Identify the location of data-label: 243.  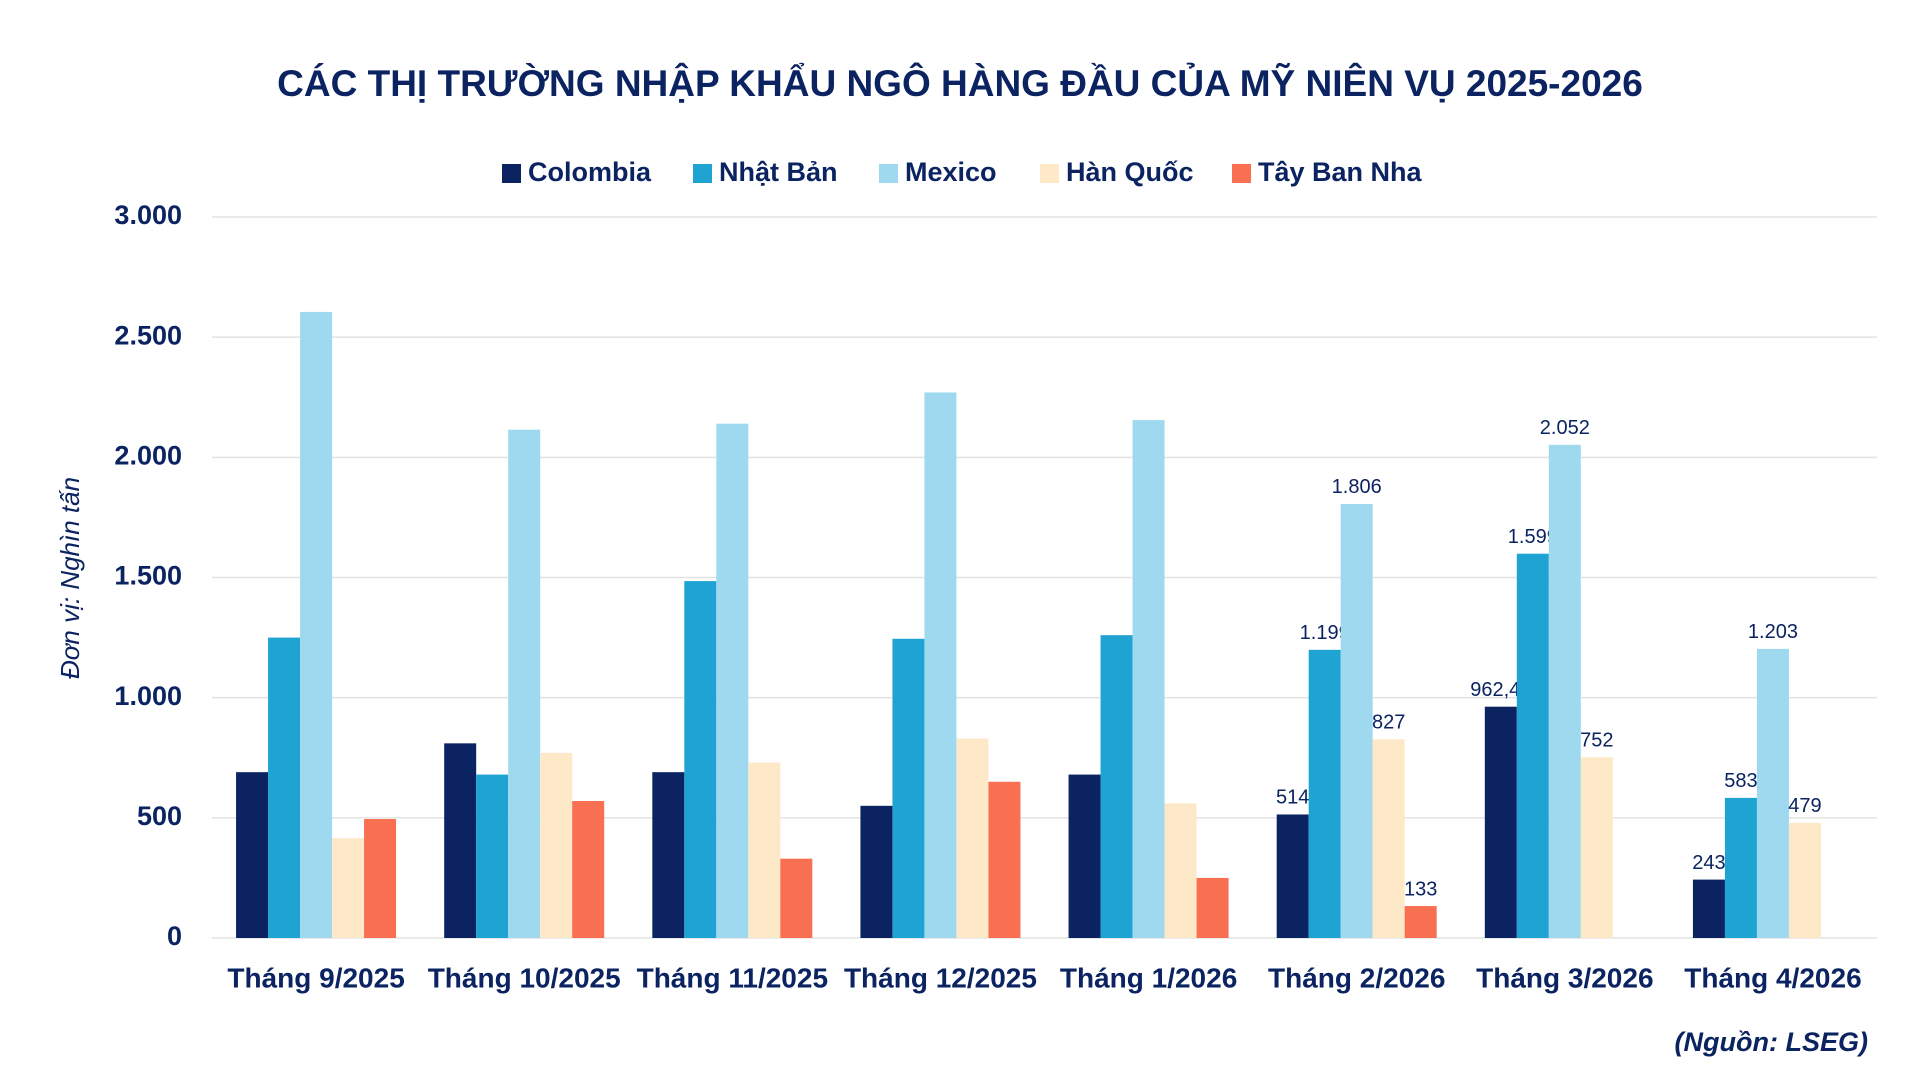
(1708, 863).